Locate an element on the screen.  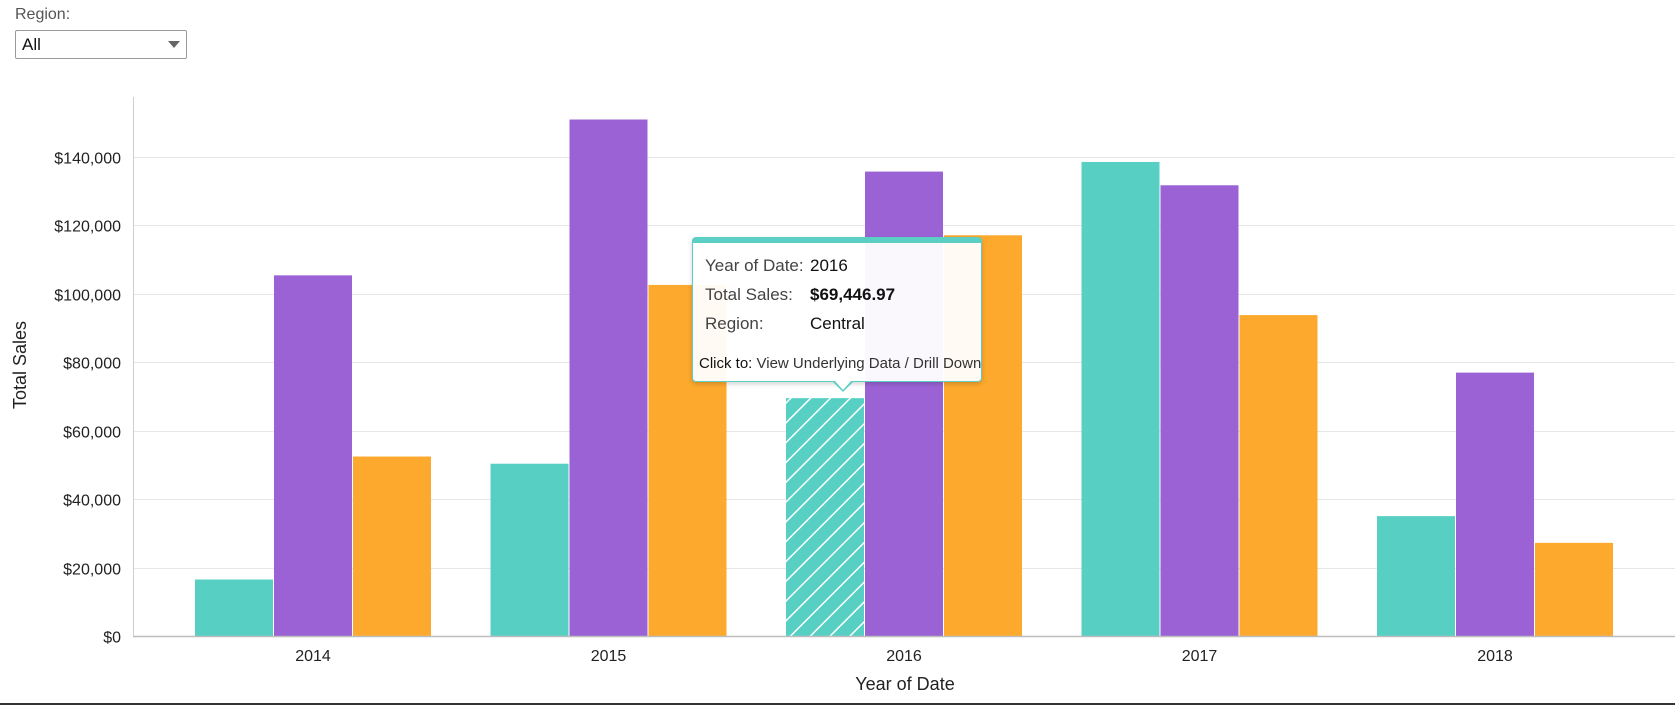
x-axis: 2014 2015 2016 2017 2018 is located at coordinates (904, 650).